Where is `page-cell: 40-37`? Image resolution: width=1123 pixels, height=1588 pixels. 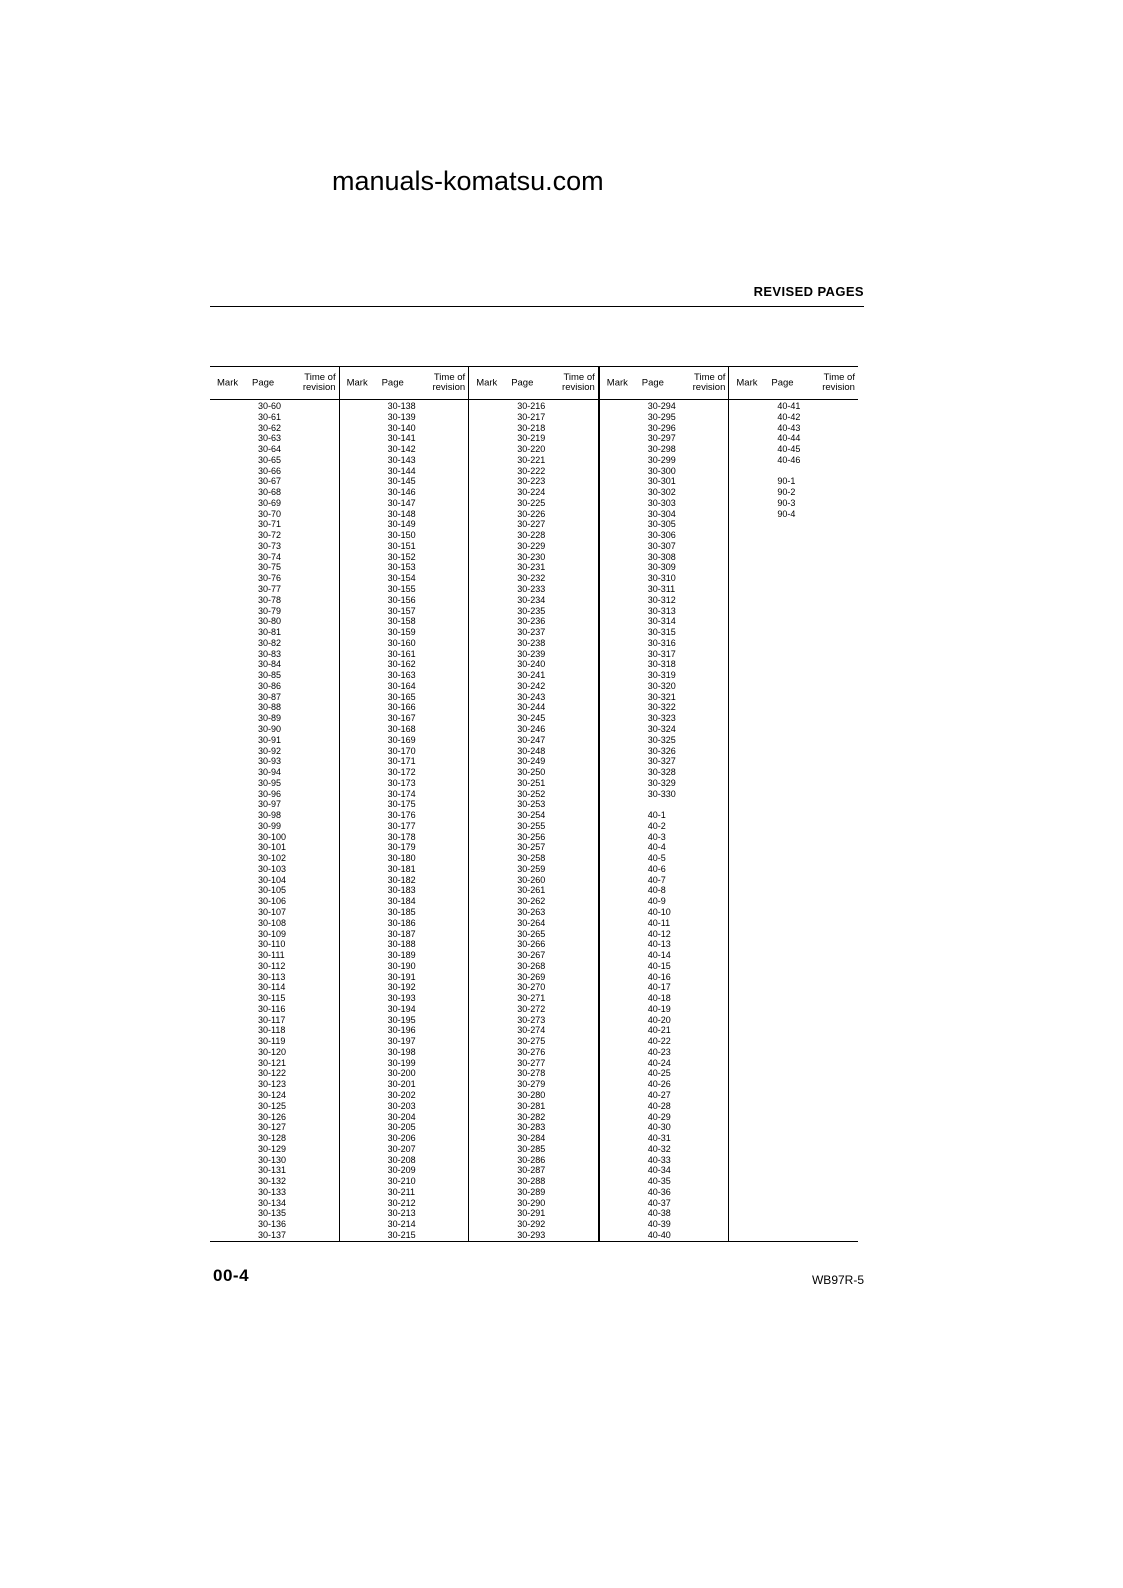
page-cell: 40-37 is located at coordinates (659, 1202).